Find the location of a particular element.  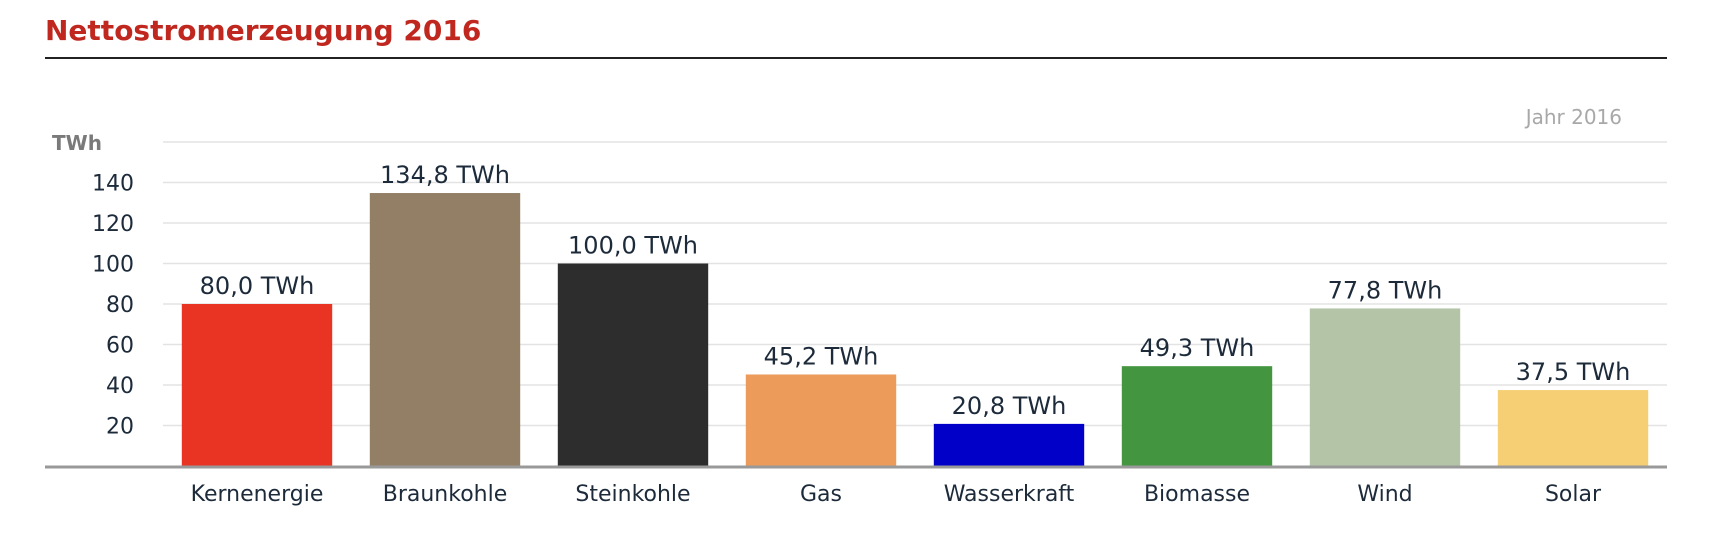

category-label: Solar is located at coordinates (1573, 494).